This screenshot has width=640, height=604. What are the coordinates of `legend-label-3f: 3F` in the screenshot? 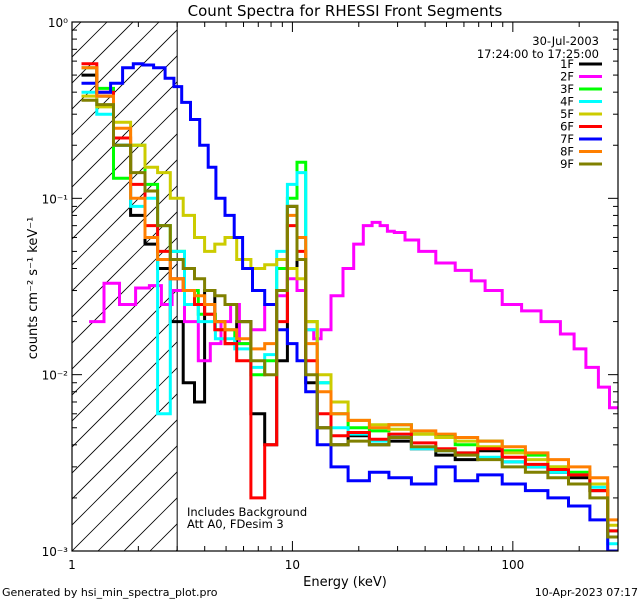 It's located at (567, 89).